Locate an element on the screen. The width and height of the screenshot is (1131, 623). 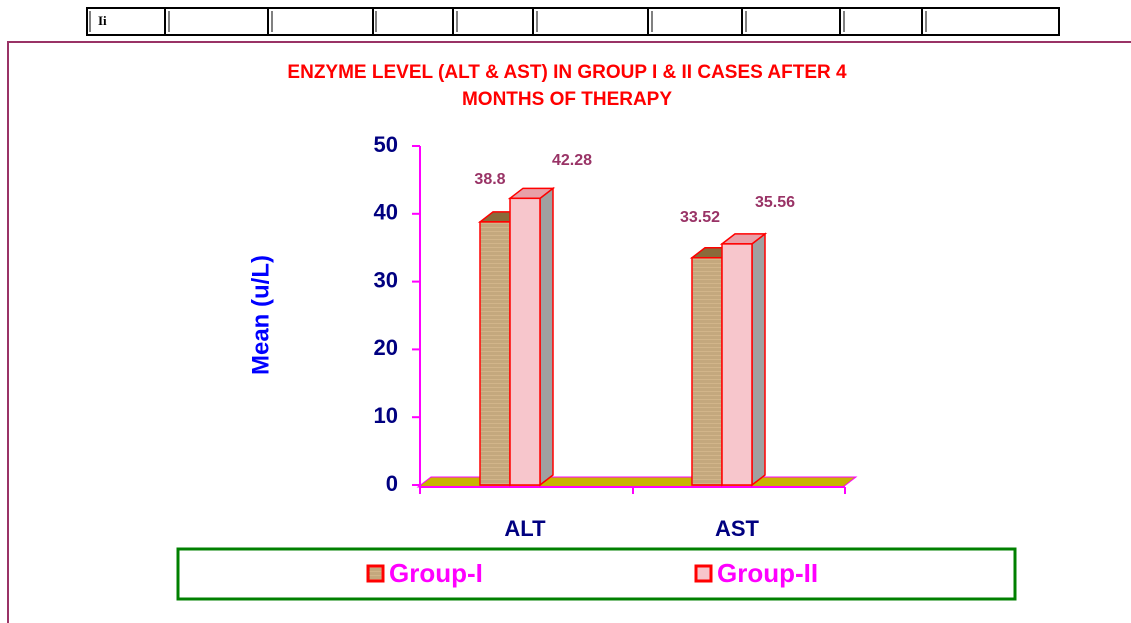
y-tick-label: 20 is located at coordinates (386, 347).